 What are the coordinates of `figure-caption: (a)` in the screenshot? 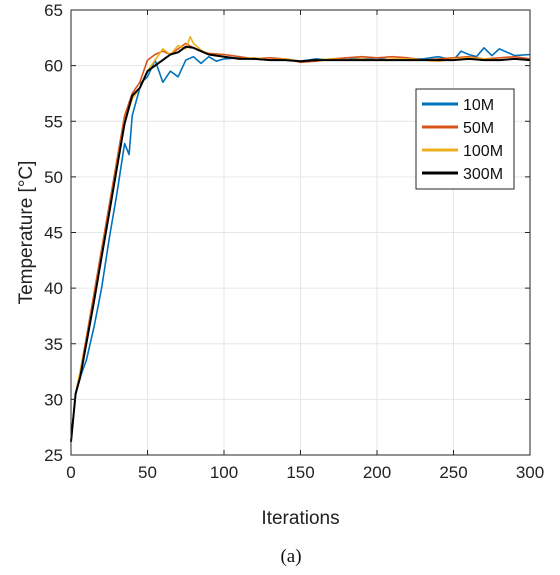 It's located at (290, 556).